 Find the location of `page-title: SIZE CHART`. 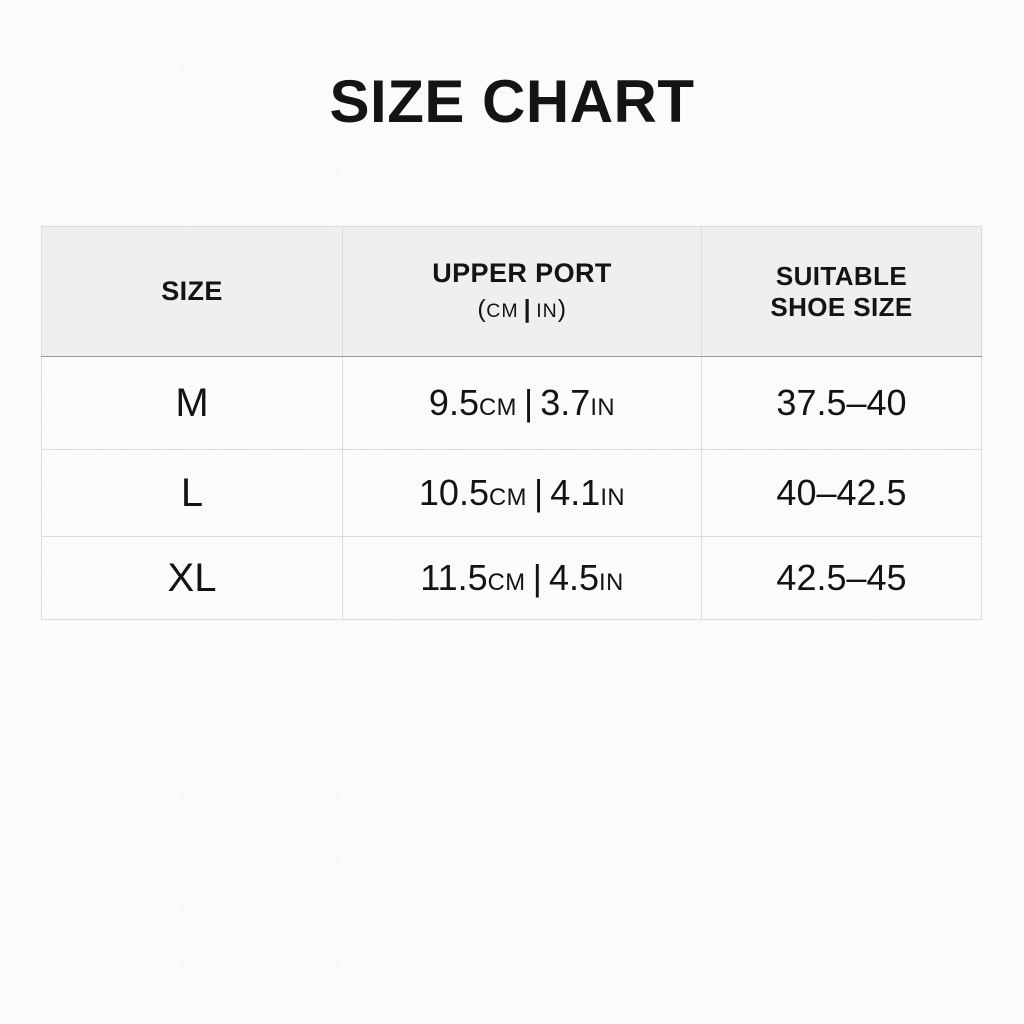

page-title: SIZE CHART is located at coordinates (512, 101).